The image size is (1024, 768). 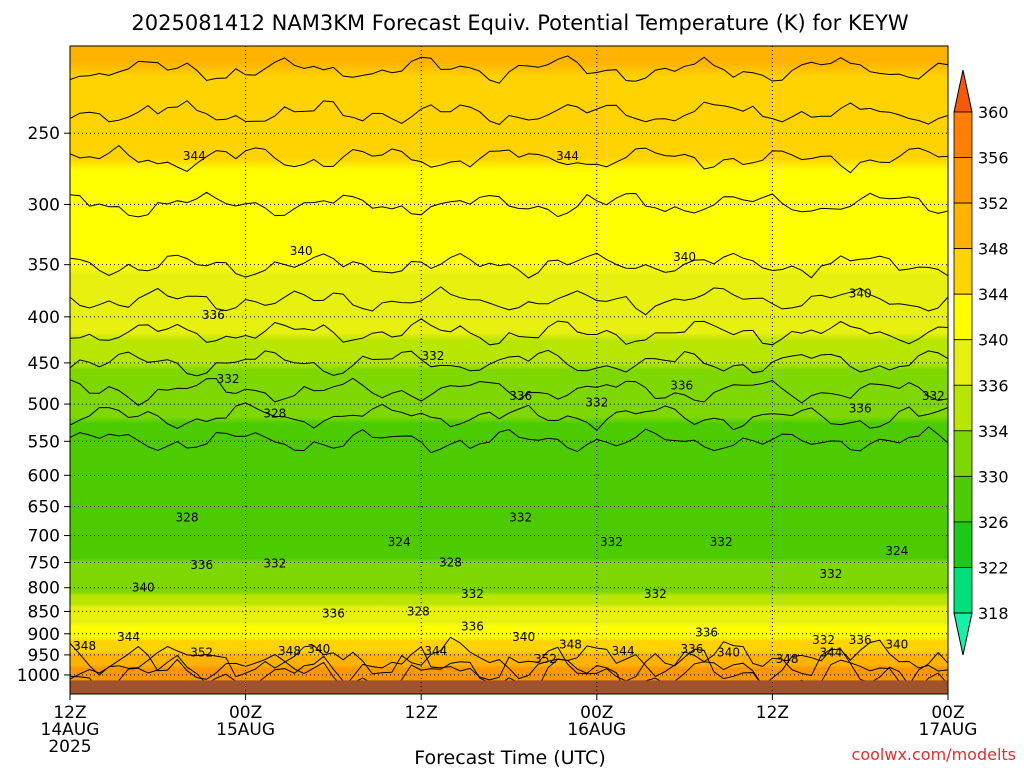 I want to click on x-tick-label: 16AUG, so click(x=596, y=730).